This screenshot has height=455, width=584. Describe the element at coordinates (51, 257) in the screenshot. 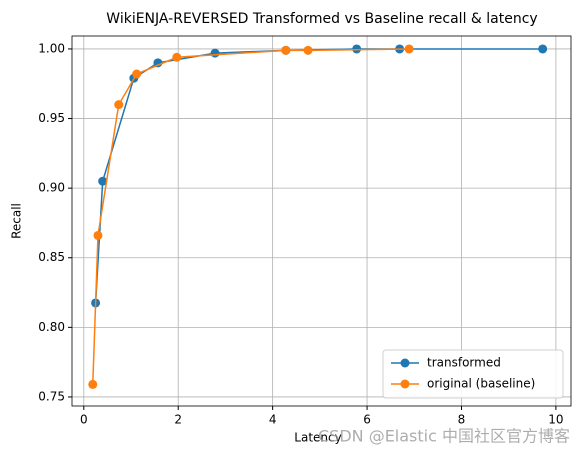

I see `y-tick-label: 0.85` at that location.